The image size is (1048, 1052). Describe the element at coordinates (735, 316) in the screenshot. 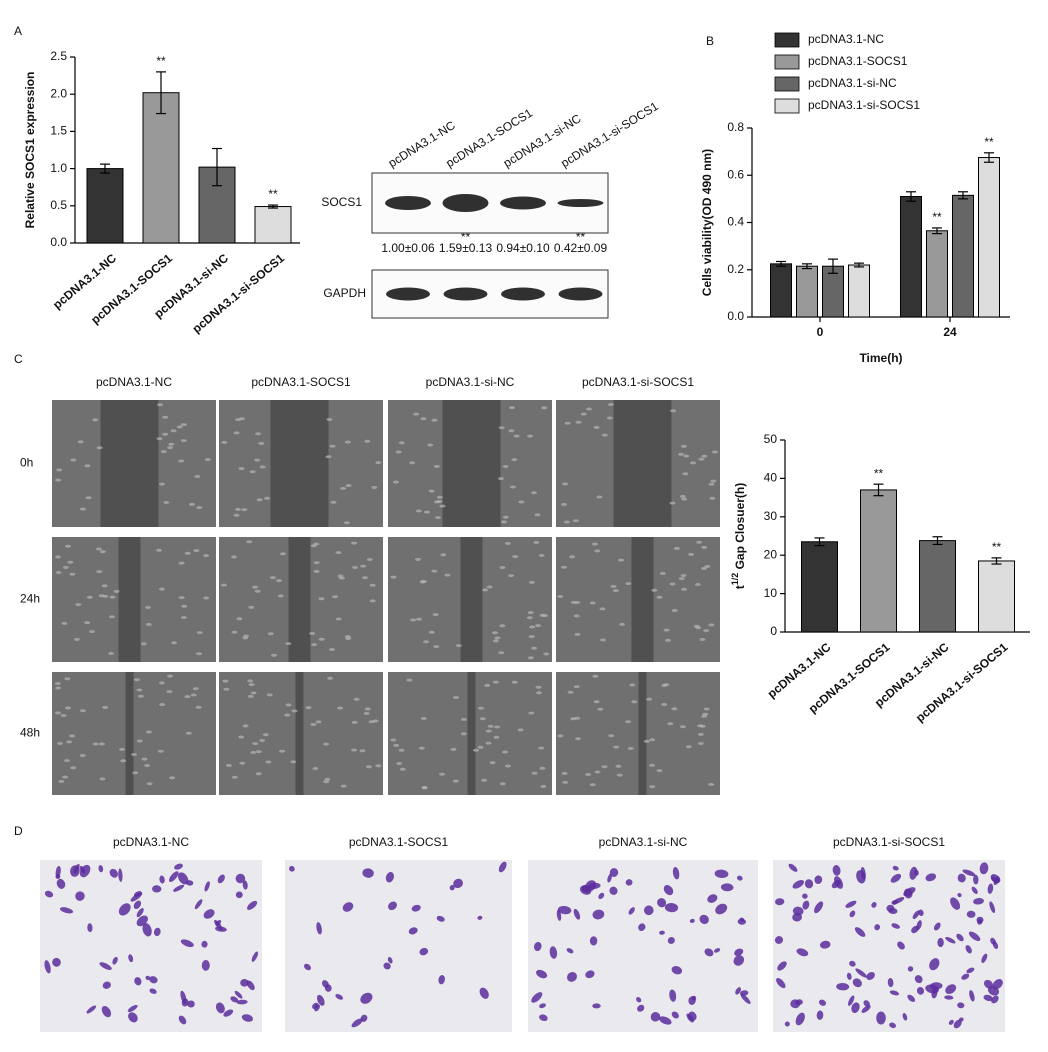

I see `y-tick-label: 0.0` at that location.